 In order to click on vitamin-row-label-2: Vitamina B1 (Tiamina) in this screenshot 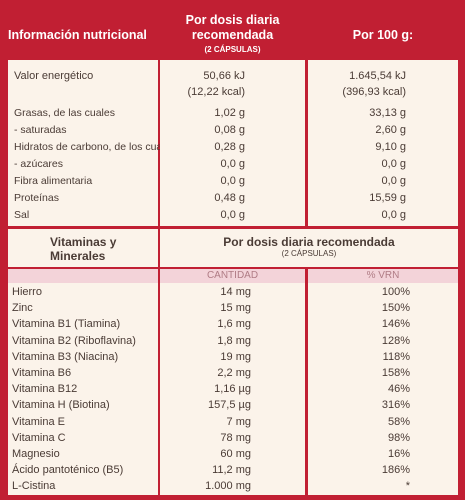, I will do `click(66, 324)`.